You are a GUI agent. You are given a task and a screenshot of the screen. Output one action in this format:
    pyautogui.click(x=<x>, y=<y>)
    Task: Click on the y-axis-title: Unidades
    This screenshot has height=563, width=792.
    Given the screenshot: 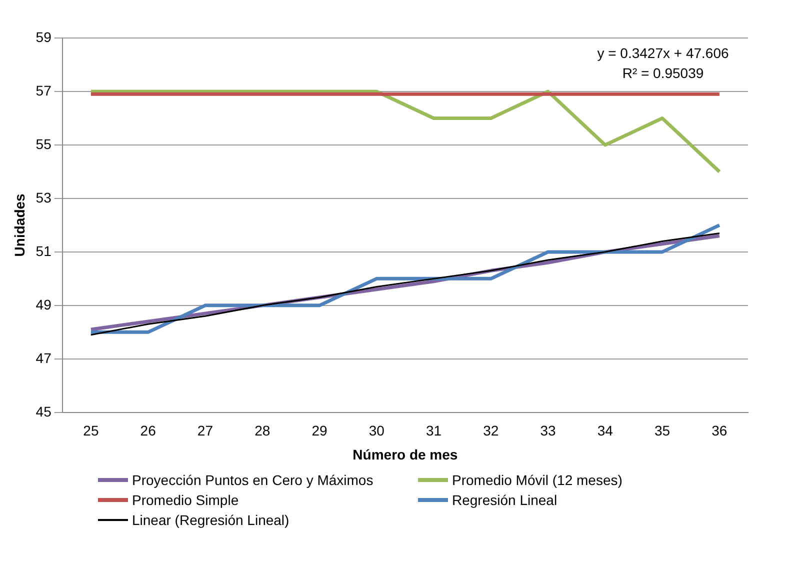 What is the action you would take?
    pyautogui.click(x=19, y=225)
    